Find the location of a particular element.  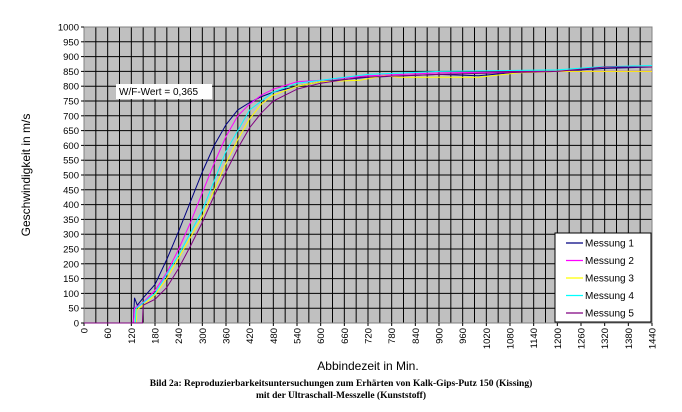

legend-label: Messung 1 is located at coordinates (609, 244).